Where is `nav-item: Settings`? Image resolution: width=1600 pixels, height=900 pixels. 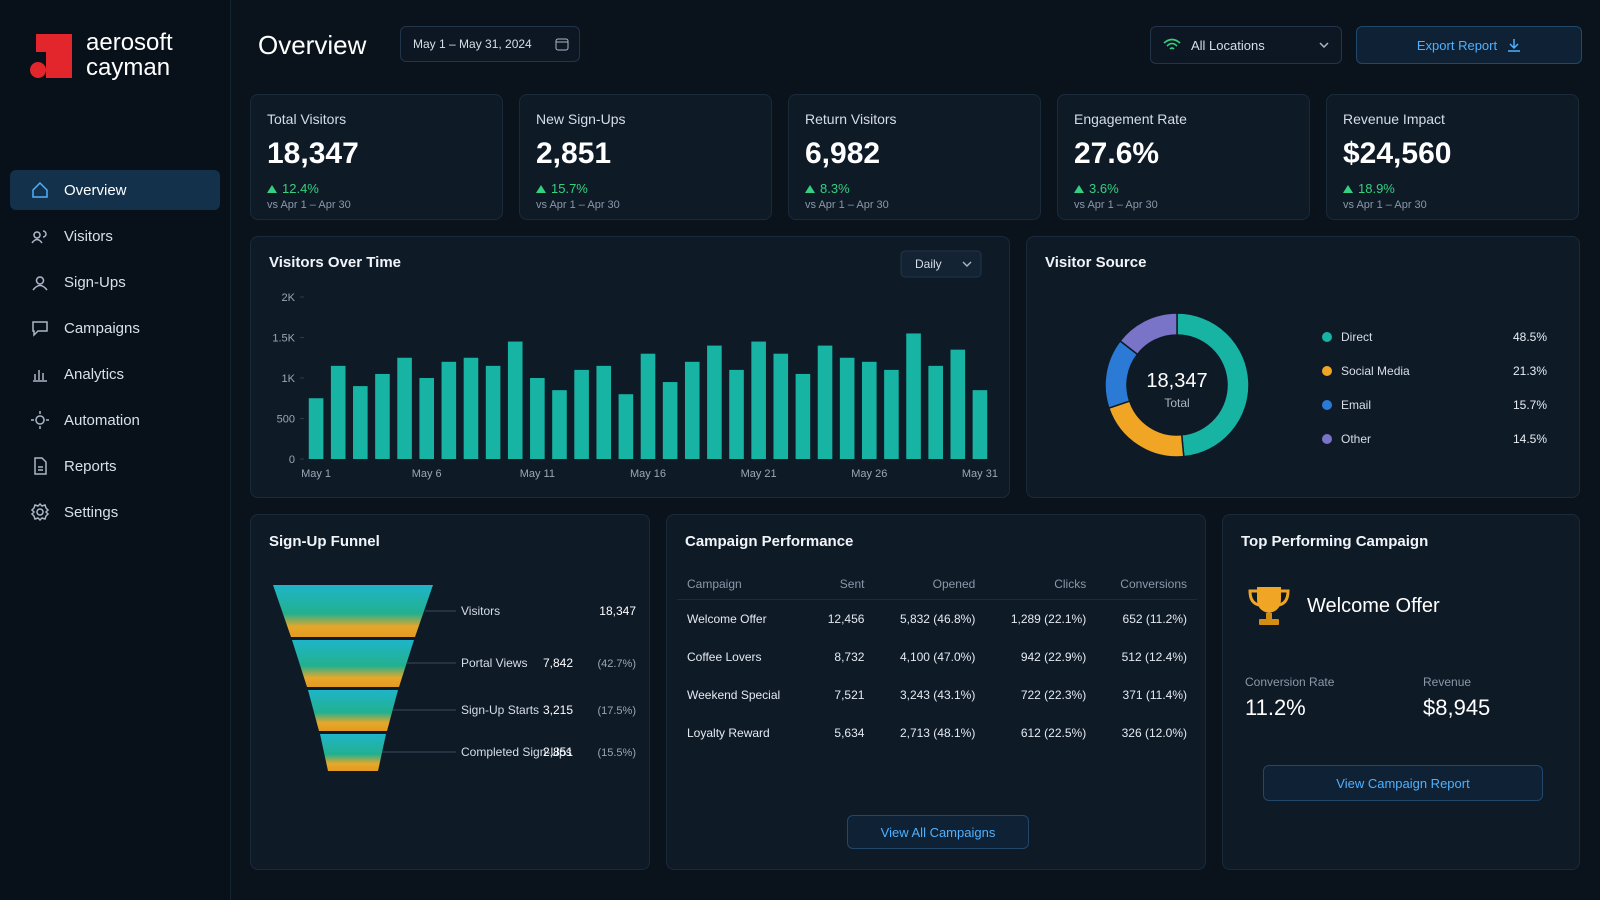
nav-item: Settings is located at coordinates (115, 512).